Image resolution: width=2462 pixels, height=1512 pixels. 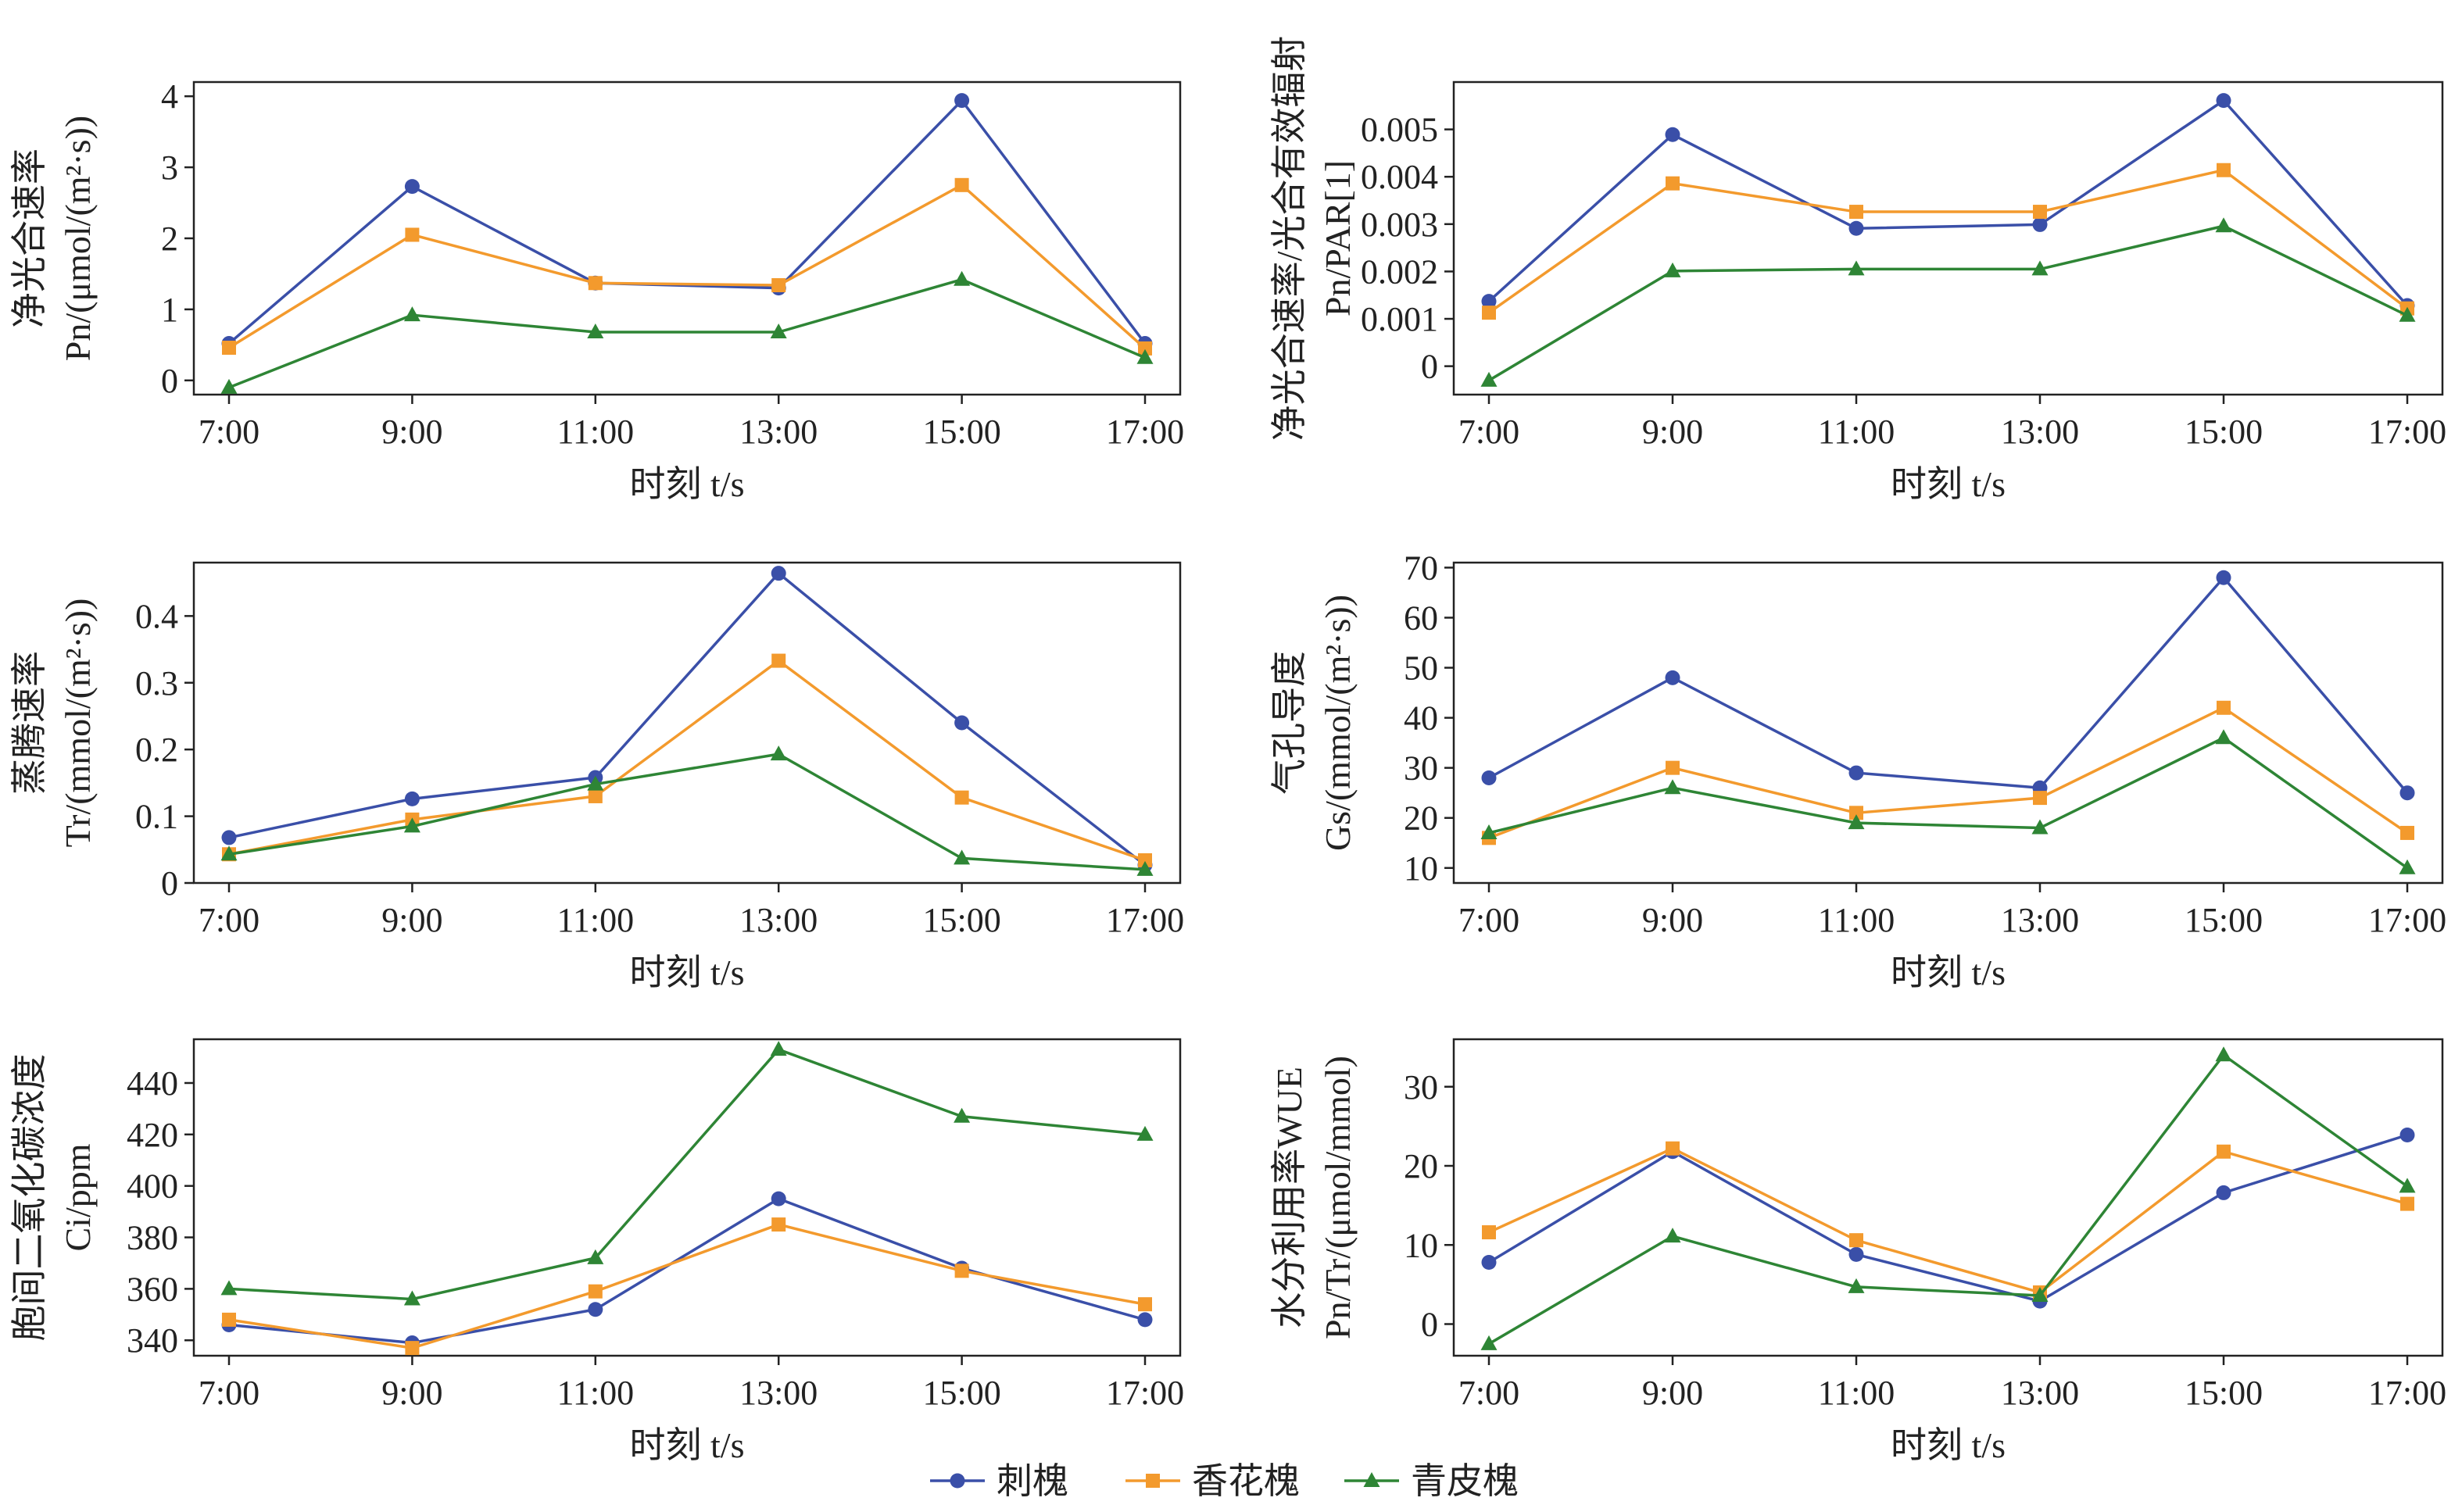 I want to click on y-tick-label: 0.2, so click(x=156, y=750).